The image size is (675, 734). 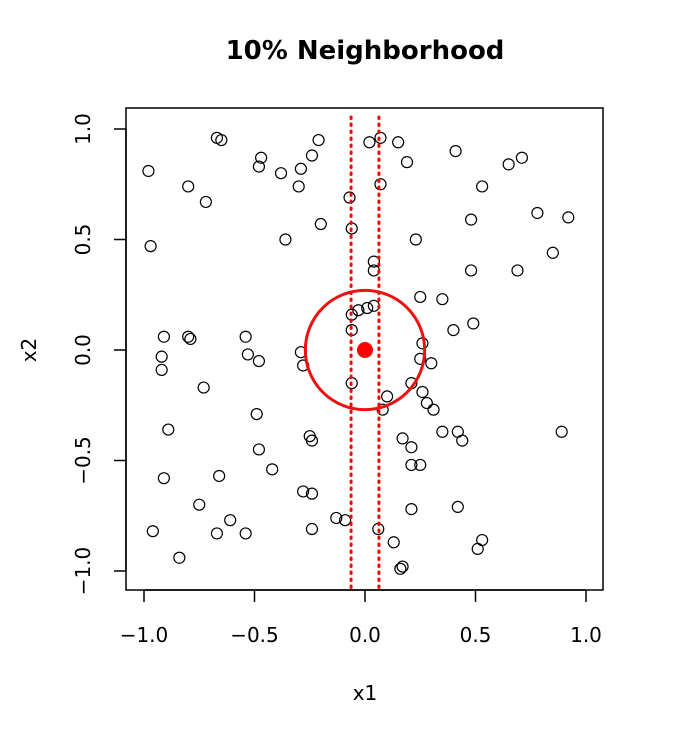 I want to click on y-tick-label: 0.5, so click(x=83, y=240).